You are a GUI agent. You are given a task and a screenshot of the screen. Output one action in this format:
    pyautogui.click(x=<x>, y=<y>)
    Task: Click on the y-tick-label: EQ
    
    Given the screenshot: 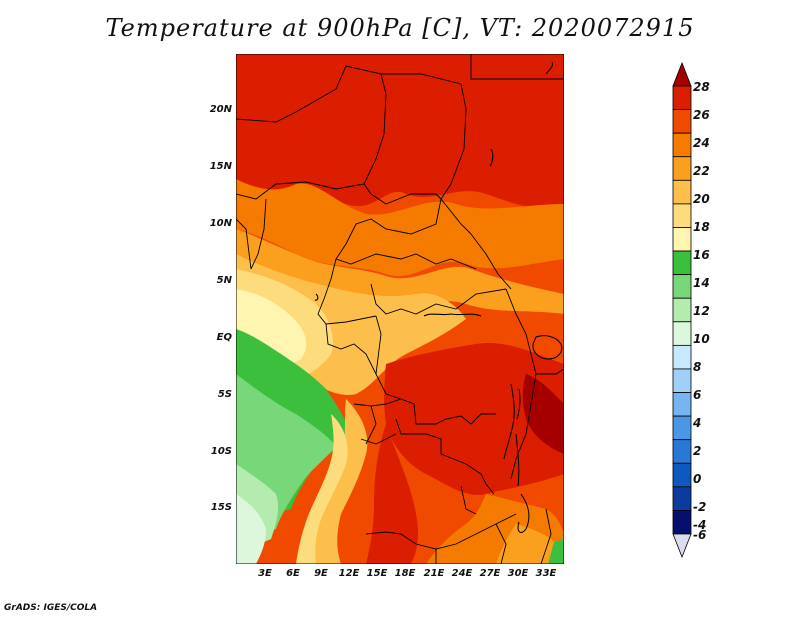 What is the action you would take?
    pyautogui.click(x=224, y=337)
    